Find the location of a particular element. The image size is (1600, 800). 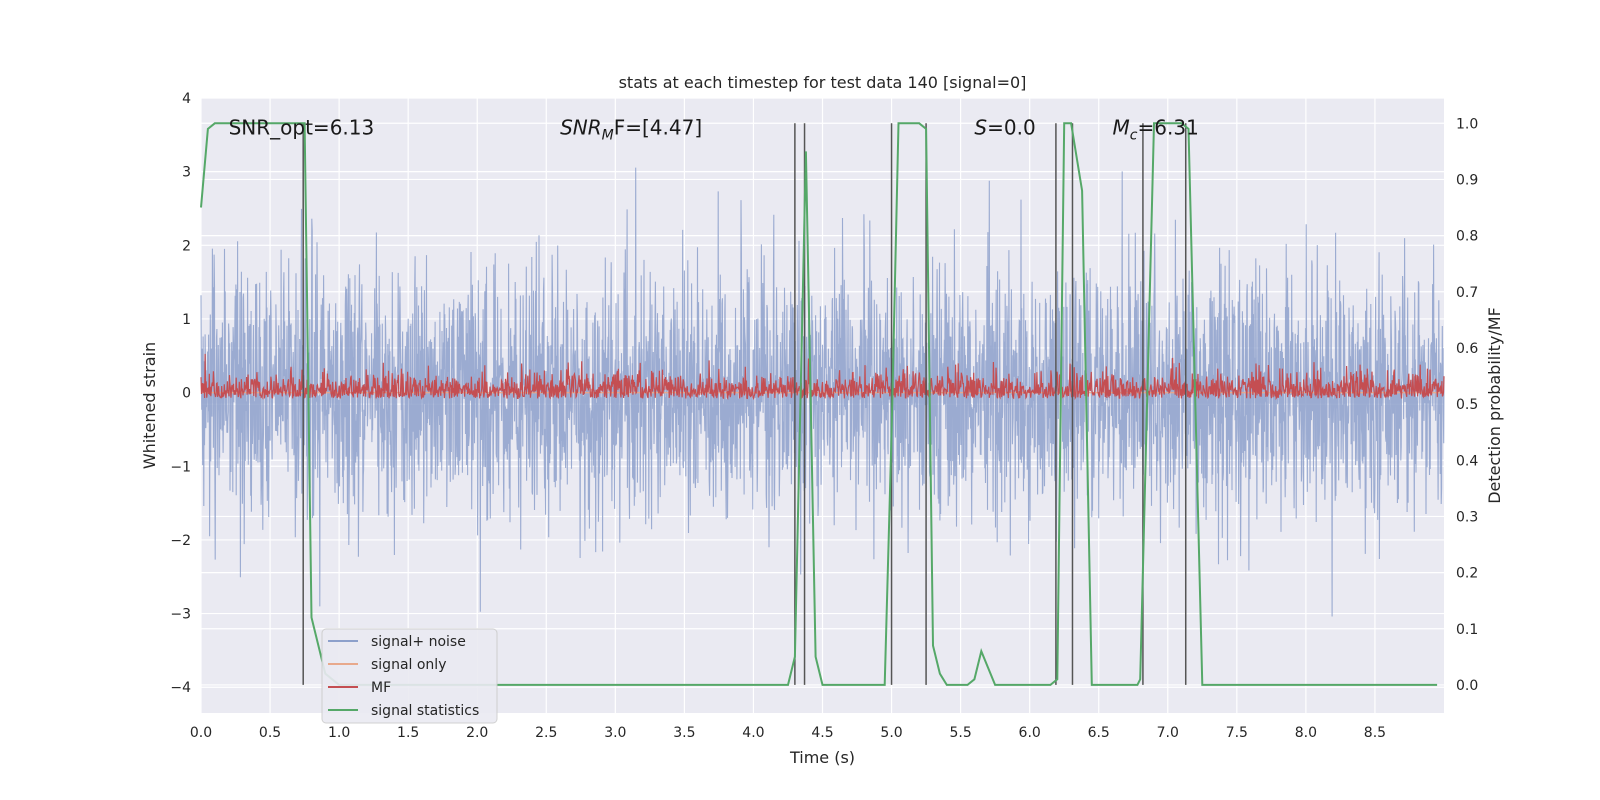

x-tick-label: 7.0 is located at coordinates (1168, 733).